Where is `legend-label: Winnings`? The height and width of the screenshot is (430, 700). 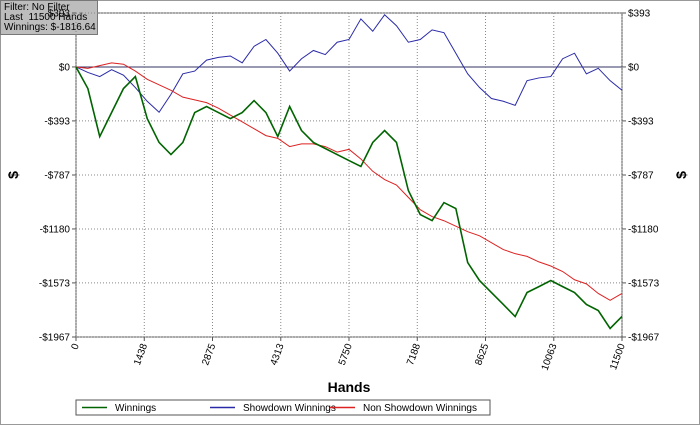
legend-label: Winnings is located at coordinates (135, 408).